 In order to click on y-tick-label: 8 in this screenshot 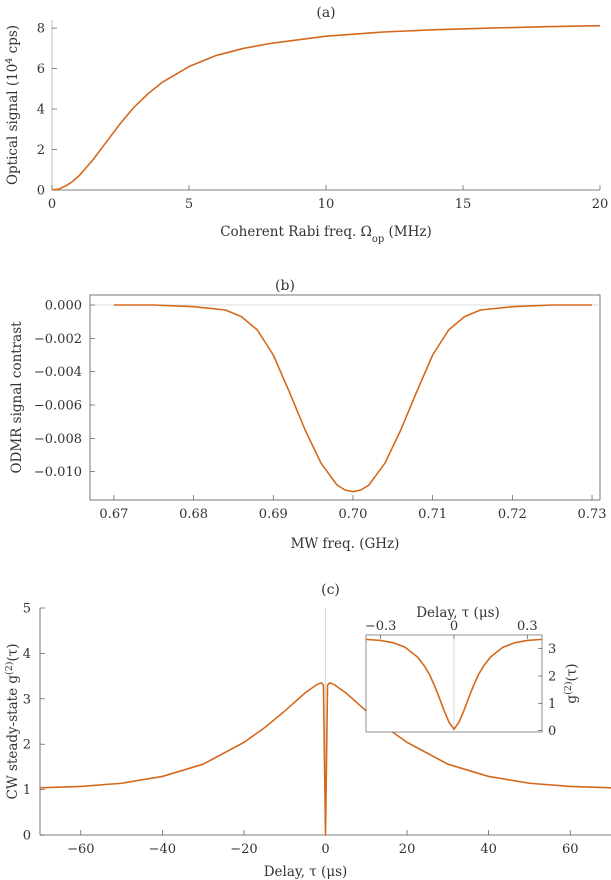, I will do `click(41, 29)`.